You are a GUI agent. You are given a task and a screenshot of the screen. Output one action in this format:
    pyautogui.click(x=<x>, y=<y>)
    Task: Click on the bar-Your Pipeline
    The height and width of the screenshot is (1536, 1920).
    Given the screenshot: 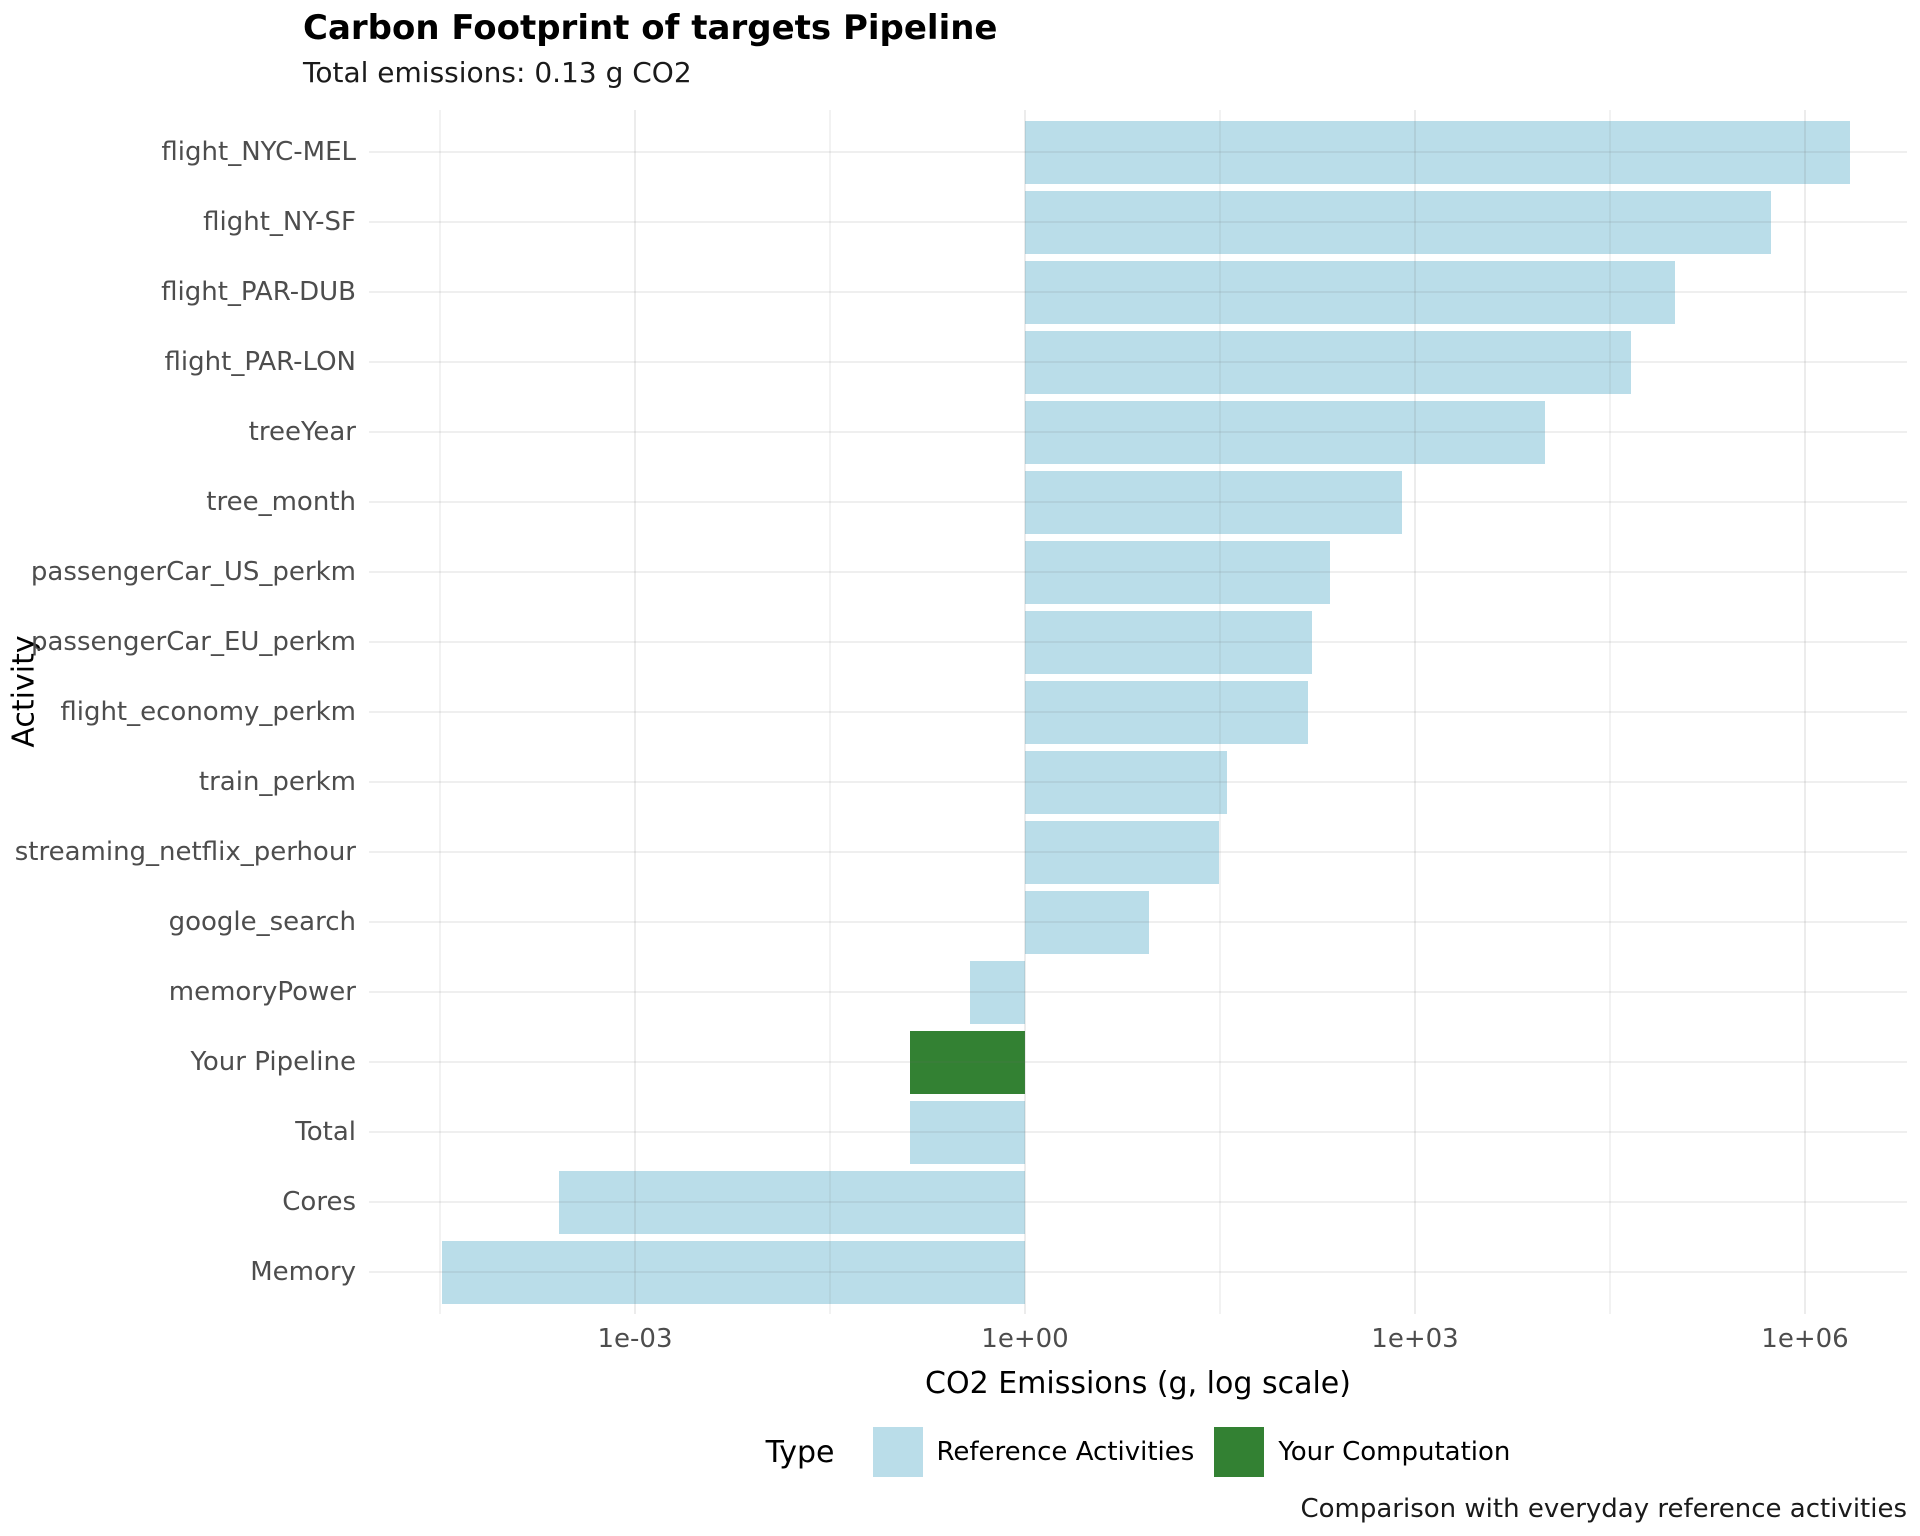 What is the action you would take?
    pyautogui.click(x=967, y=1062)
    